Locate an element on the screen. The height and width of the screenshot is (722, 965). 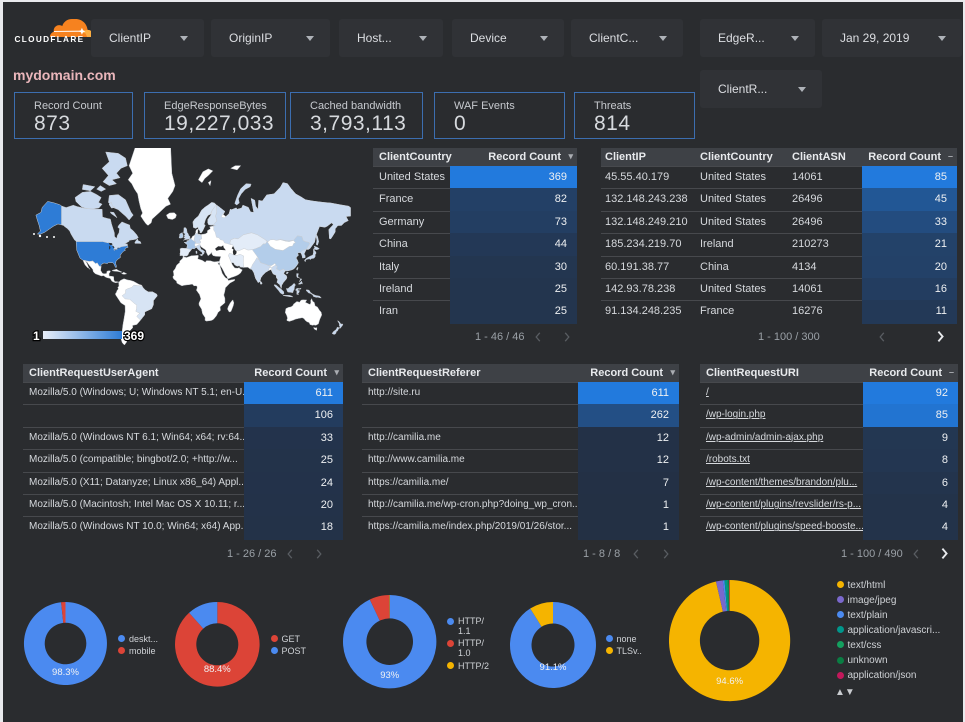
svg-text: CLOUDFLARE is located at coordinates (50, 39).